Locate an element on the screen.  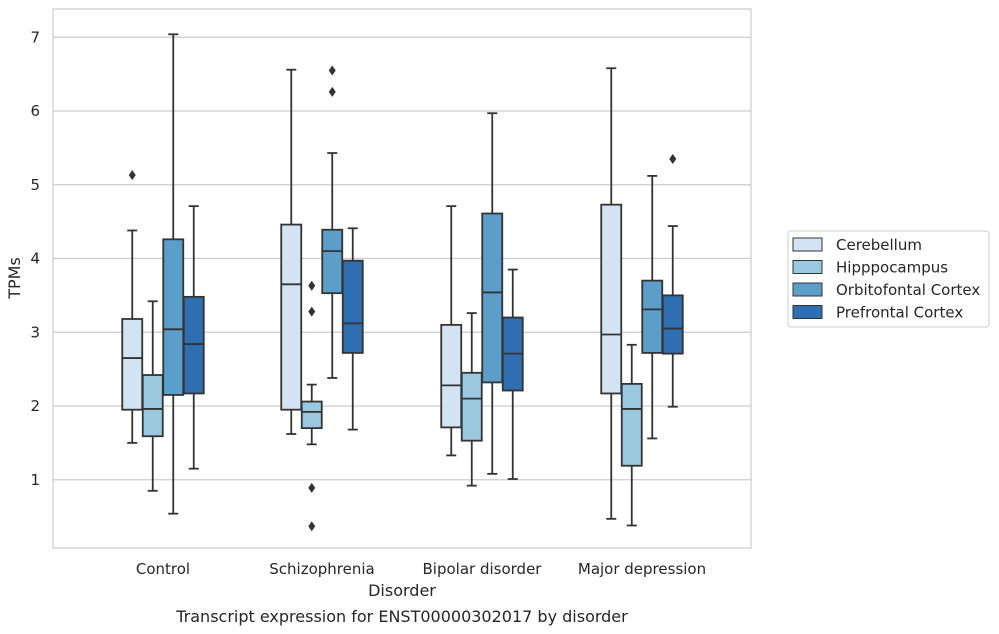
legend-label: Prefrontal Cortex is located at coordinates (899, 313).